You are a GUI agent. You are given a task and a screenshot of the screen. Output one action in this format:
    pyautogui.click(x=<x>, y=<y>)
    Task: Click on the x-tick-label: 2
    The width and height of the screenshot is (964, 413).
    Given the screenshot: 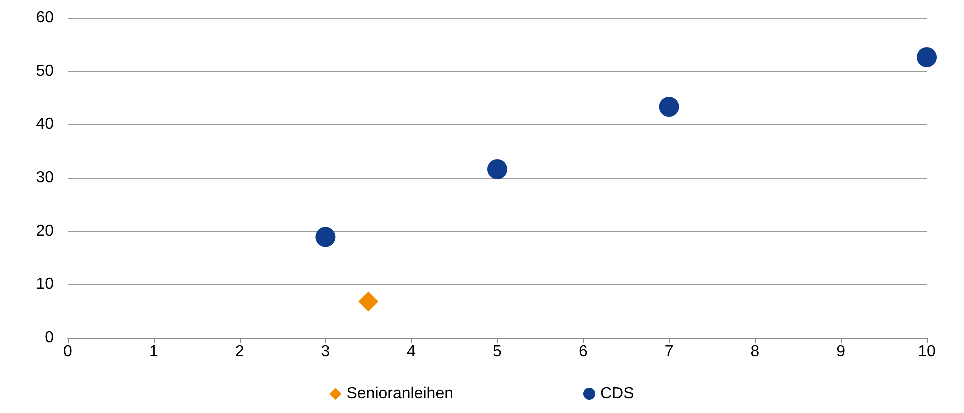 What is the action you would take?
    pyautogui.click(x=239, y=352)
    